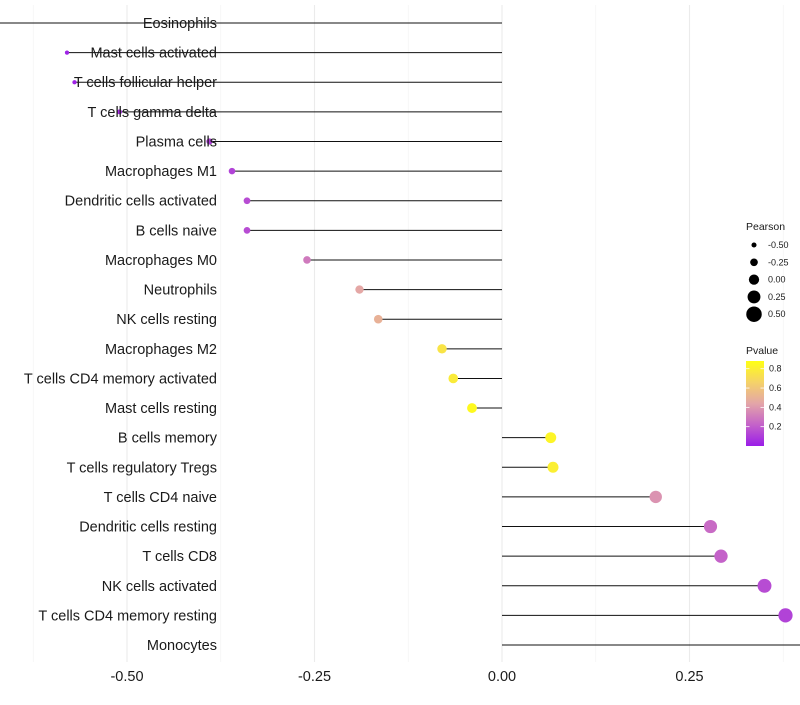 This screenshot has width=800, height=705. I want to click on size-legend-label: 0.50, so click(777, 314).